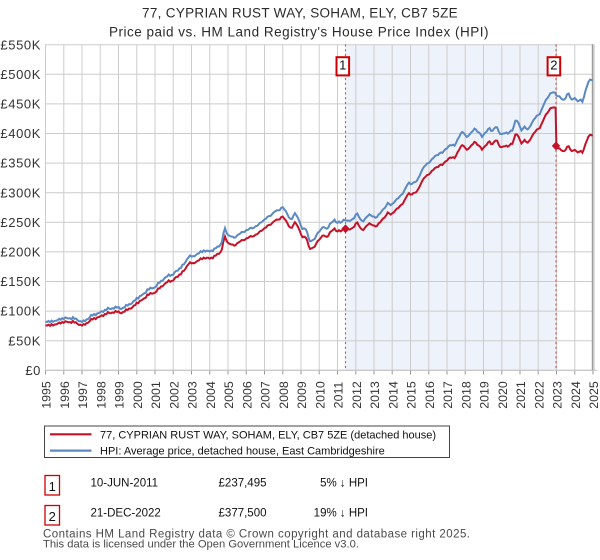 Image resolution: width=600 pixels, height=560 pixels. I want to click on svg-text: 2017, so click(448, 395).